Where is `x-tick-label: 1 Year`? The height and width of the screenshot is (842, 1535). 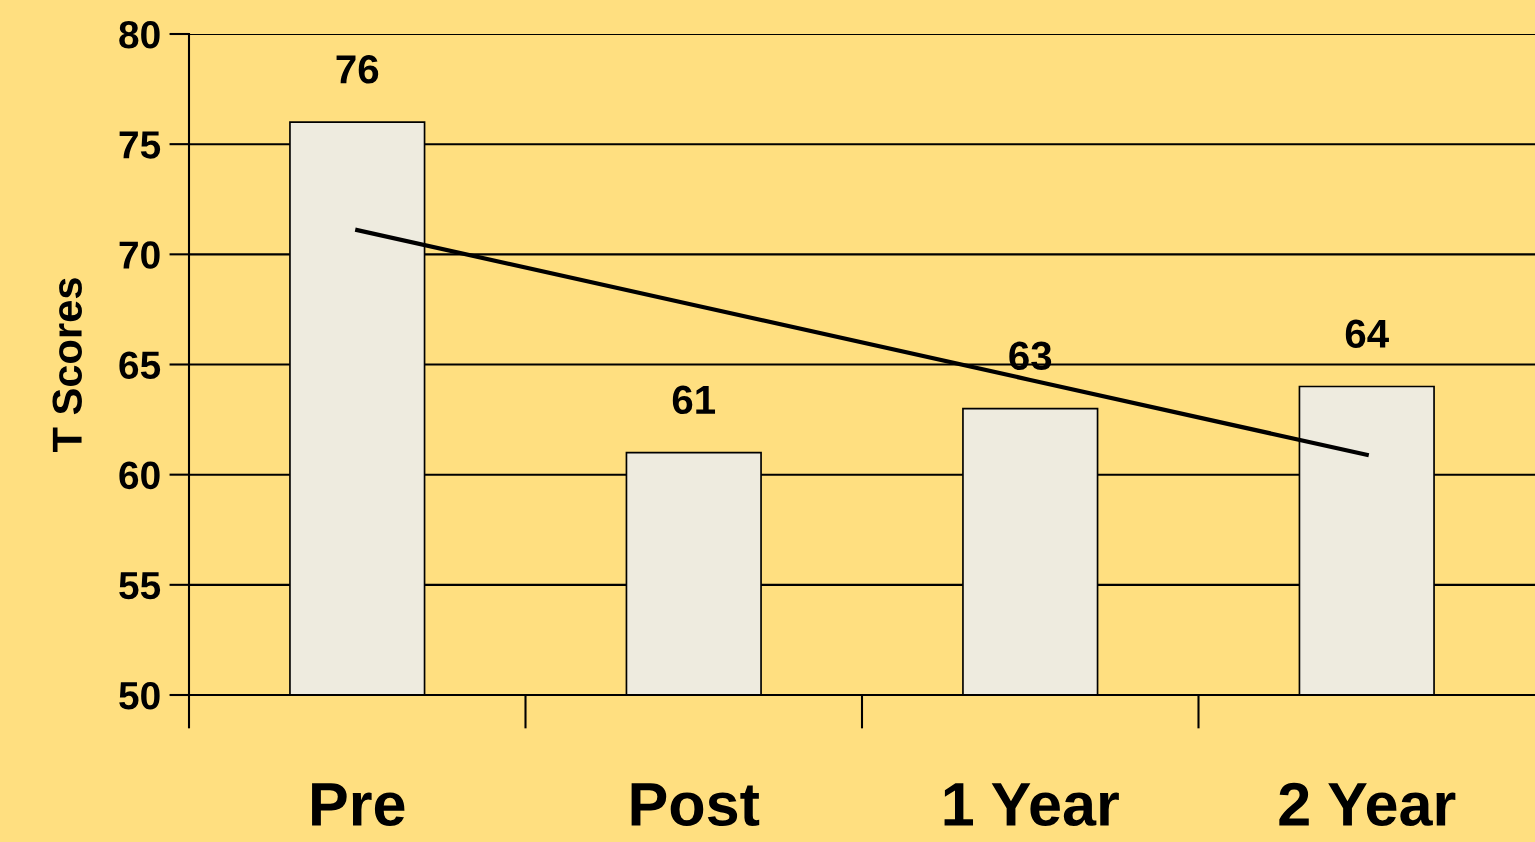 x-tick-label: 1 Year is located at coordinates (1031, 804).